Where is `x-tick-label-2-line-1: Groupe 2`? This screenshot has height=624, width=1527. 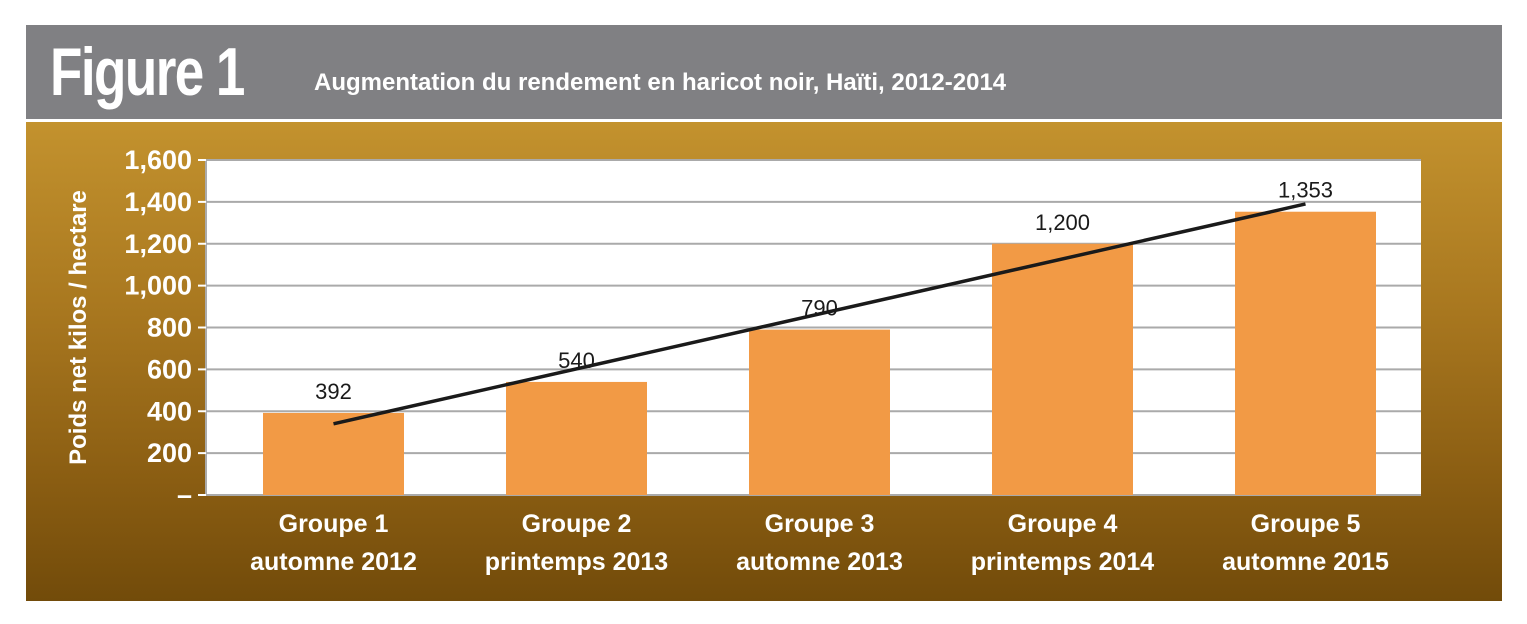 x-tick-label-2-line-1: Groupe 2 is located at coordinates (577, 524).